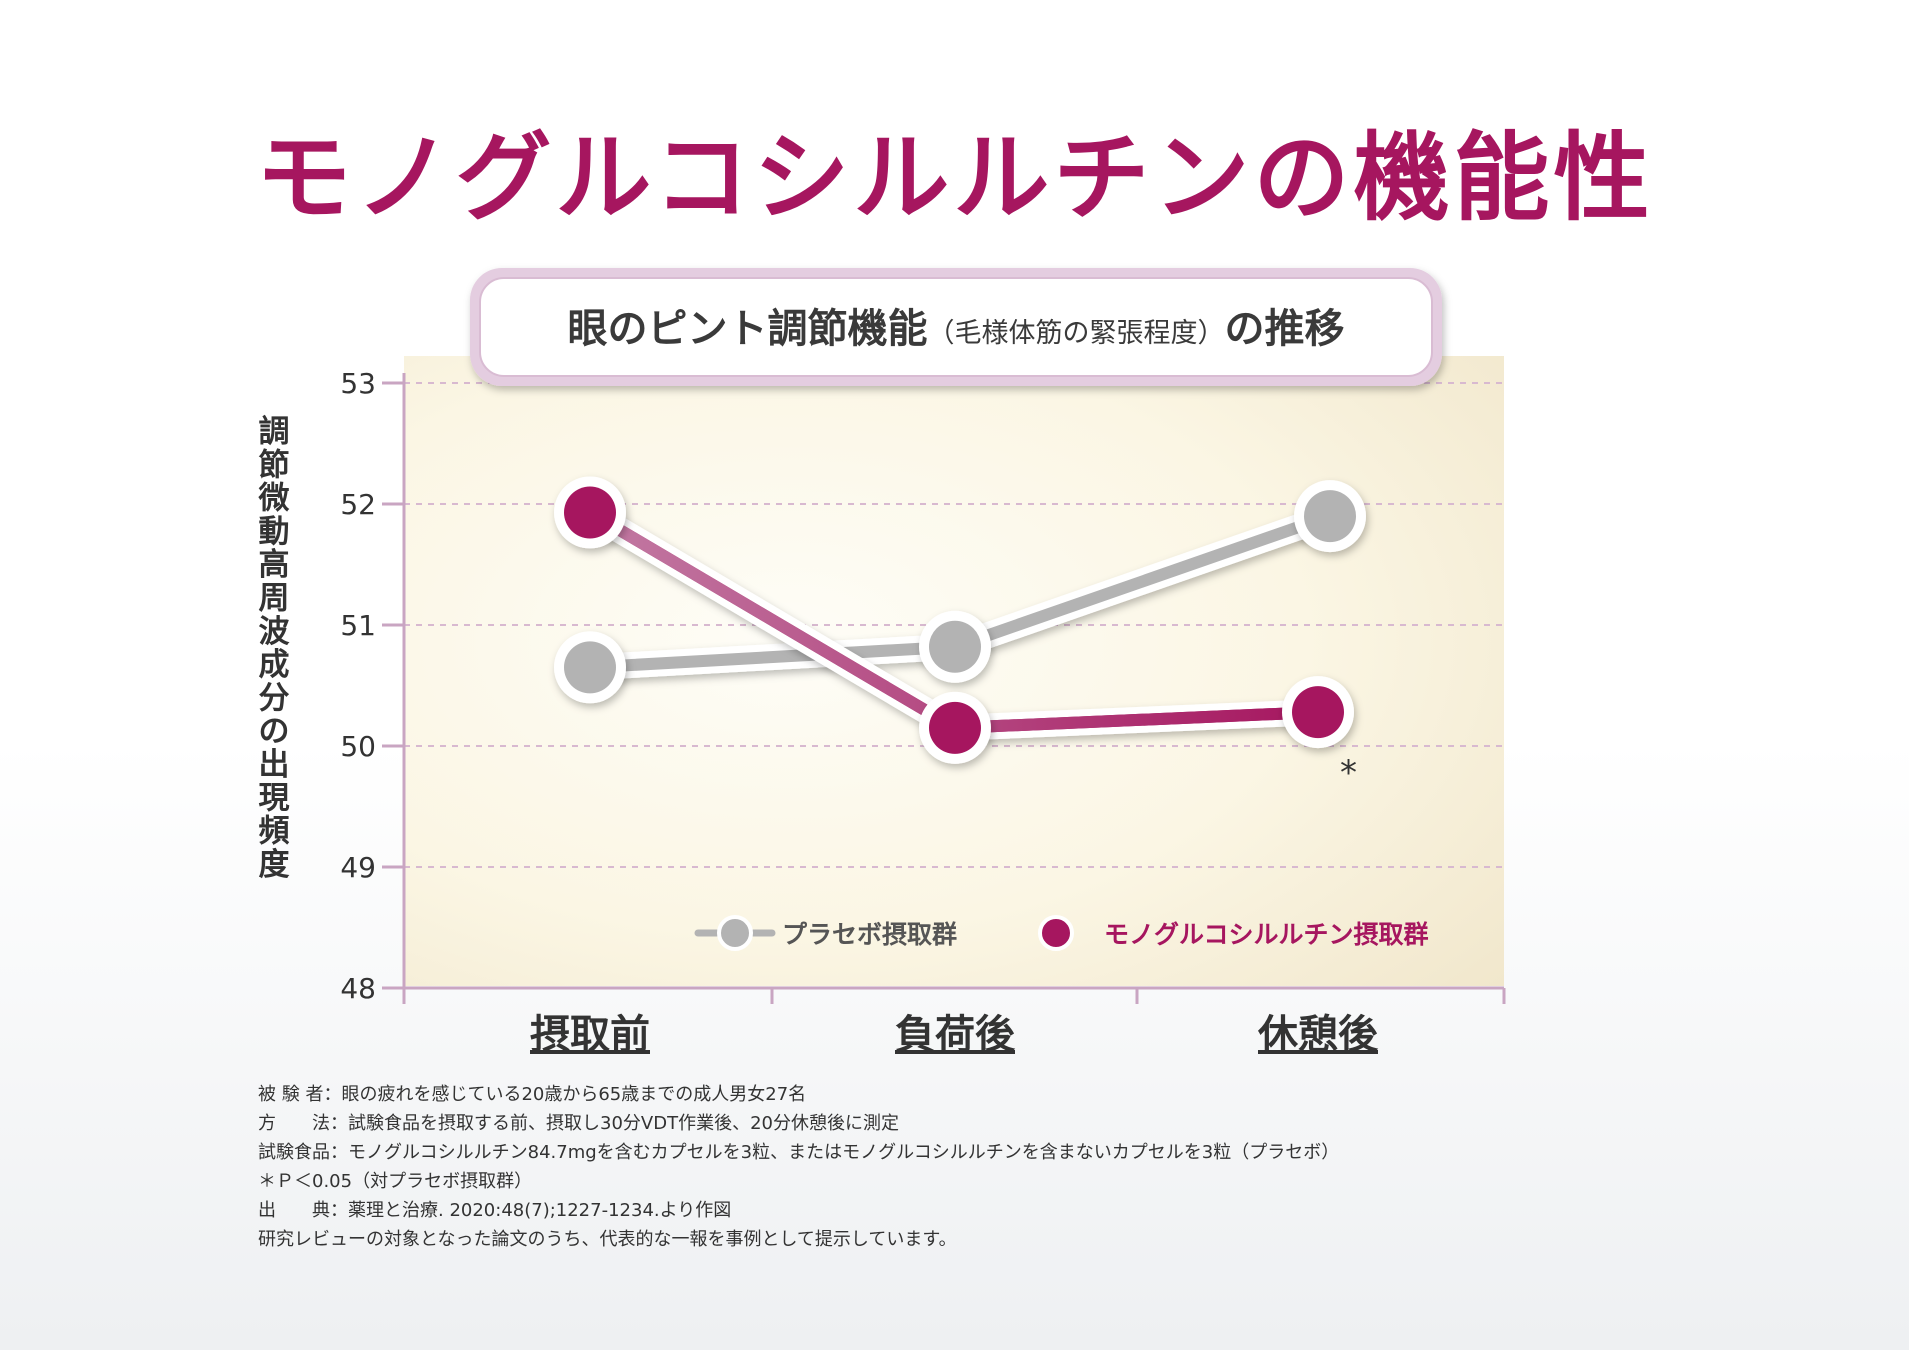 The image size is (1909, 1350). I want to click on note-subjects: 被 験 者：眼の疲れを感じている20歳から65歳までの成人男女27名, so click(532, 1094).